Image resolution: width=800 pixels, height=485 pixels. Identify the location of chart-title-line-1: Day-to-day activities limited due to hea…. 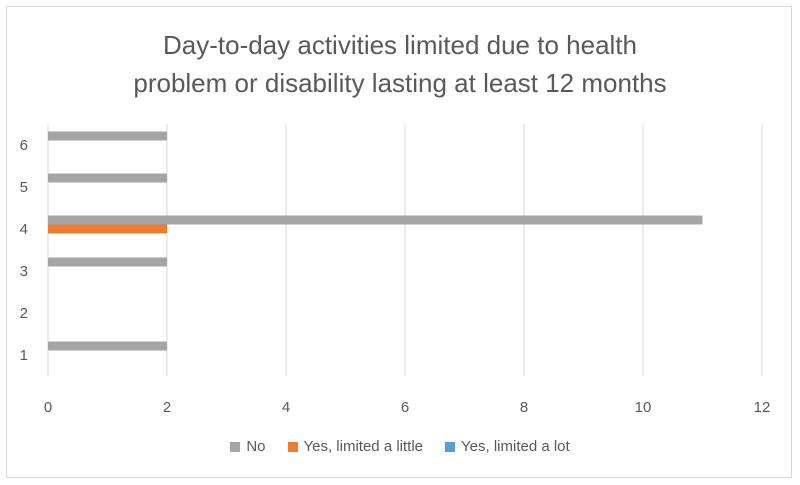
(399, 45).